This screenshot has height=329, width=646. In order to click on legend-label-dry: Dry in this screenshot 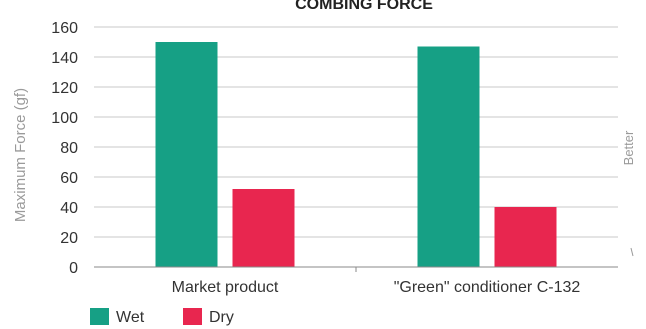, I will do `click(221, 317)`.